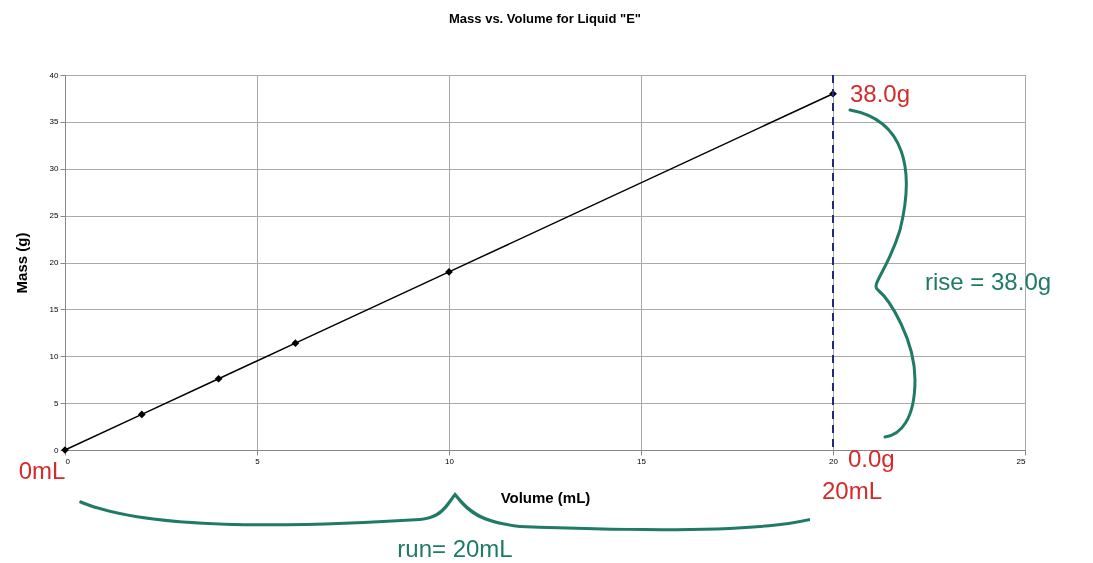 This screenshot has height=563, width=1093. What do you see at coordinates (450, 461) in the screenshot?
I see `x-tick-label: 10` at bounding box center [450, 461].